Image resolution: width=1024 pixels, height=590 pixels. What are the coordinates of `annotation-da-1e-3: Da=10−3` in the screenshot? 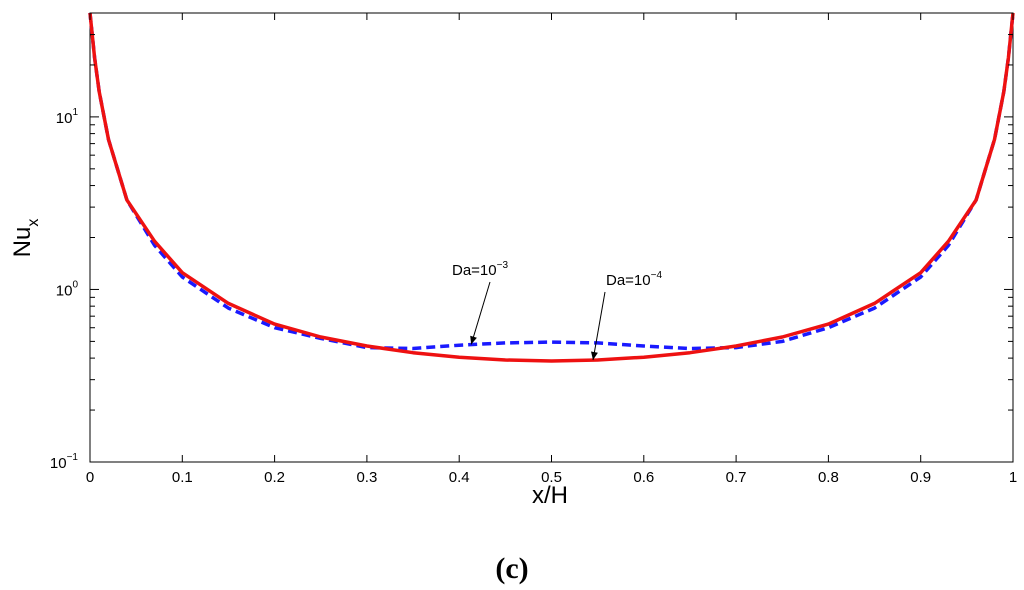 It's located at (480, 269).